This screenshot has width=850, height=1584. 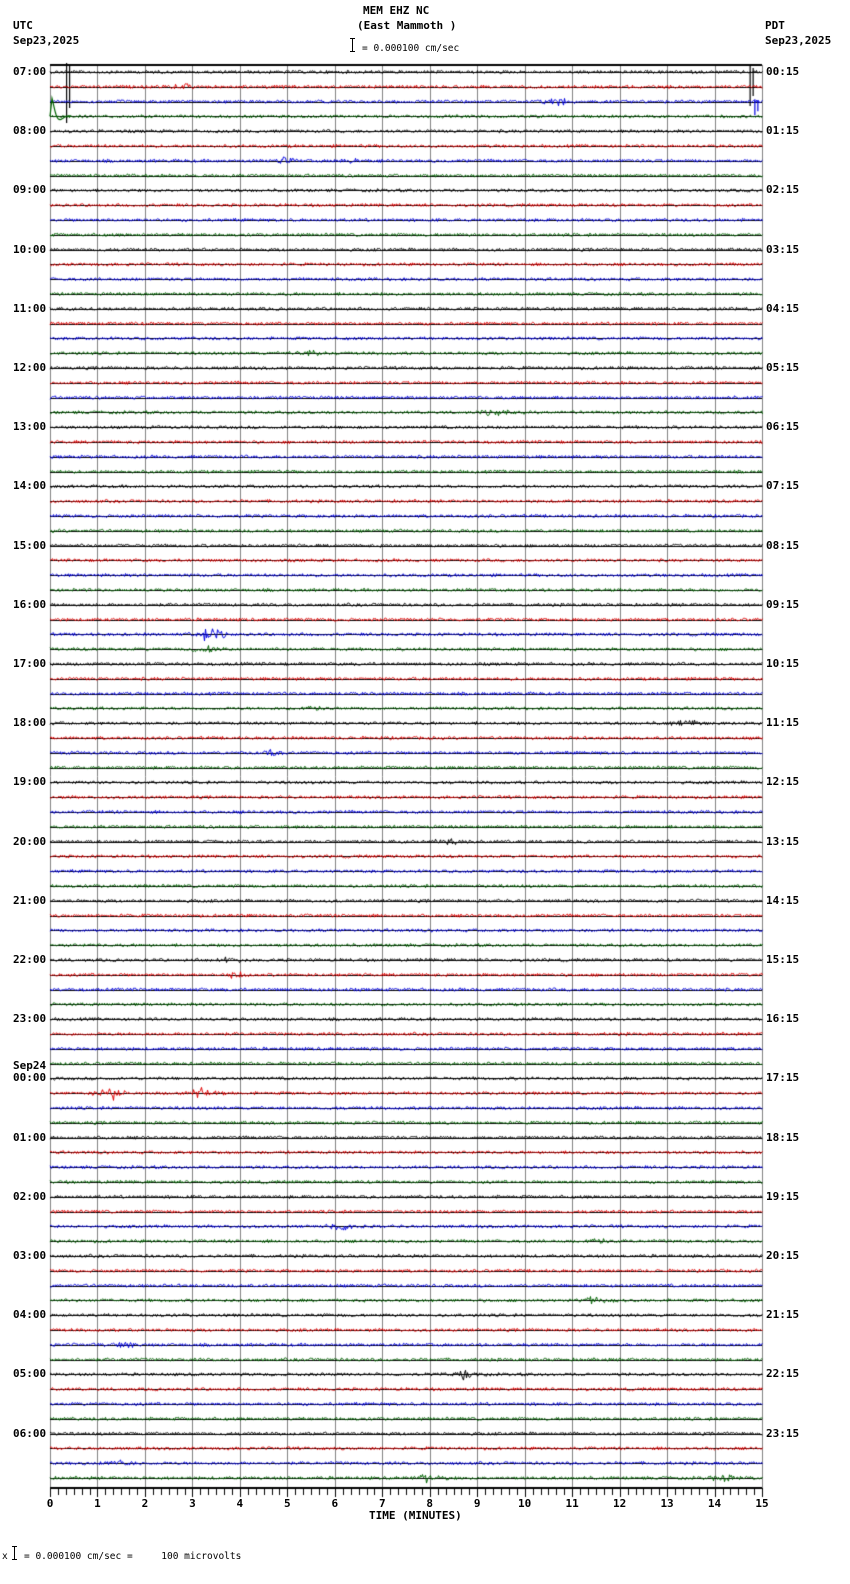 What do you see at coordinates (783, 1196) in the screenshot?
I see `pdt-hour-label: 19:15` at bounding box center [783, 1196].